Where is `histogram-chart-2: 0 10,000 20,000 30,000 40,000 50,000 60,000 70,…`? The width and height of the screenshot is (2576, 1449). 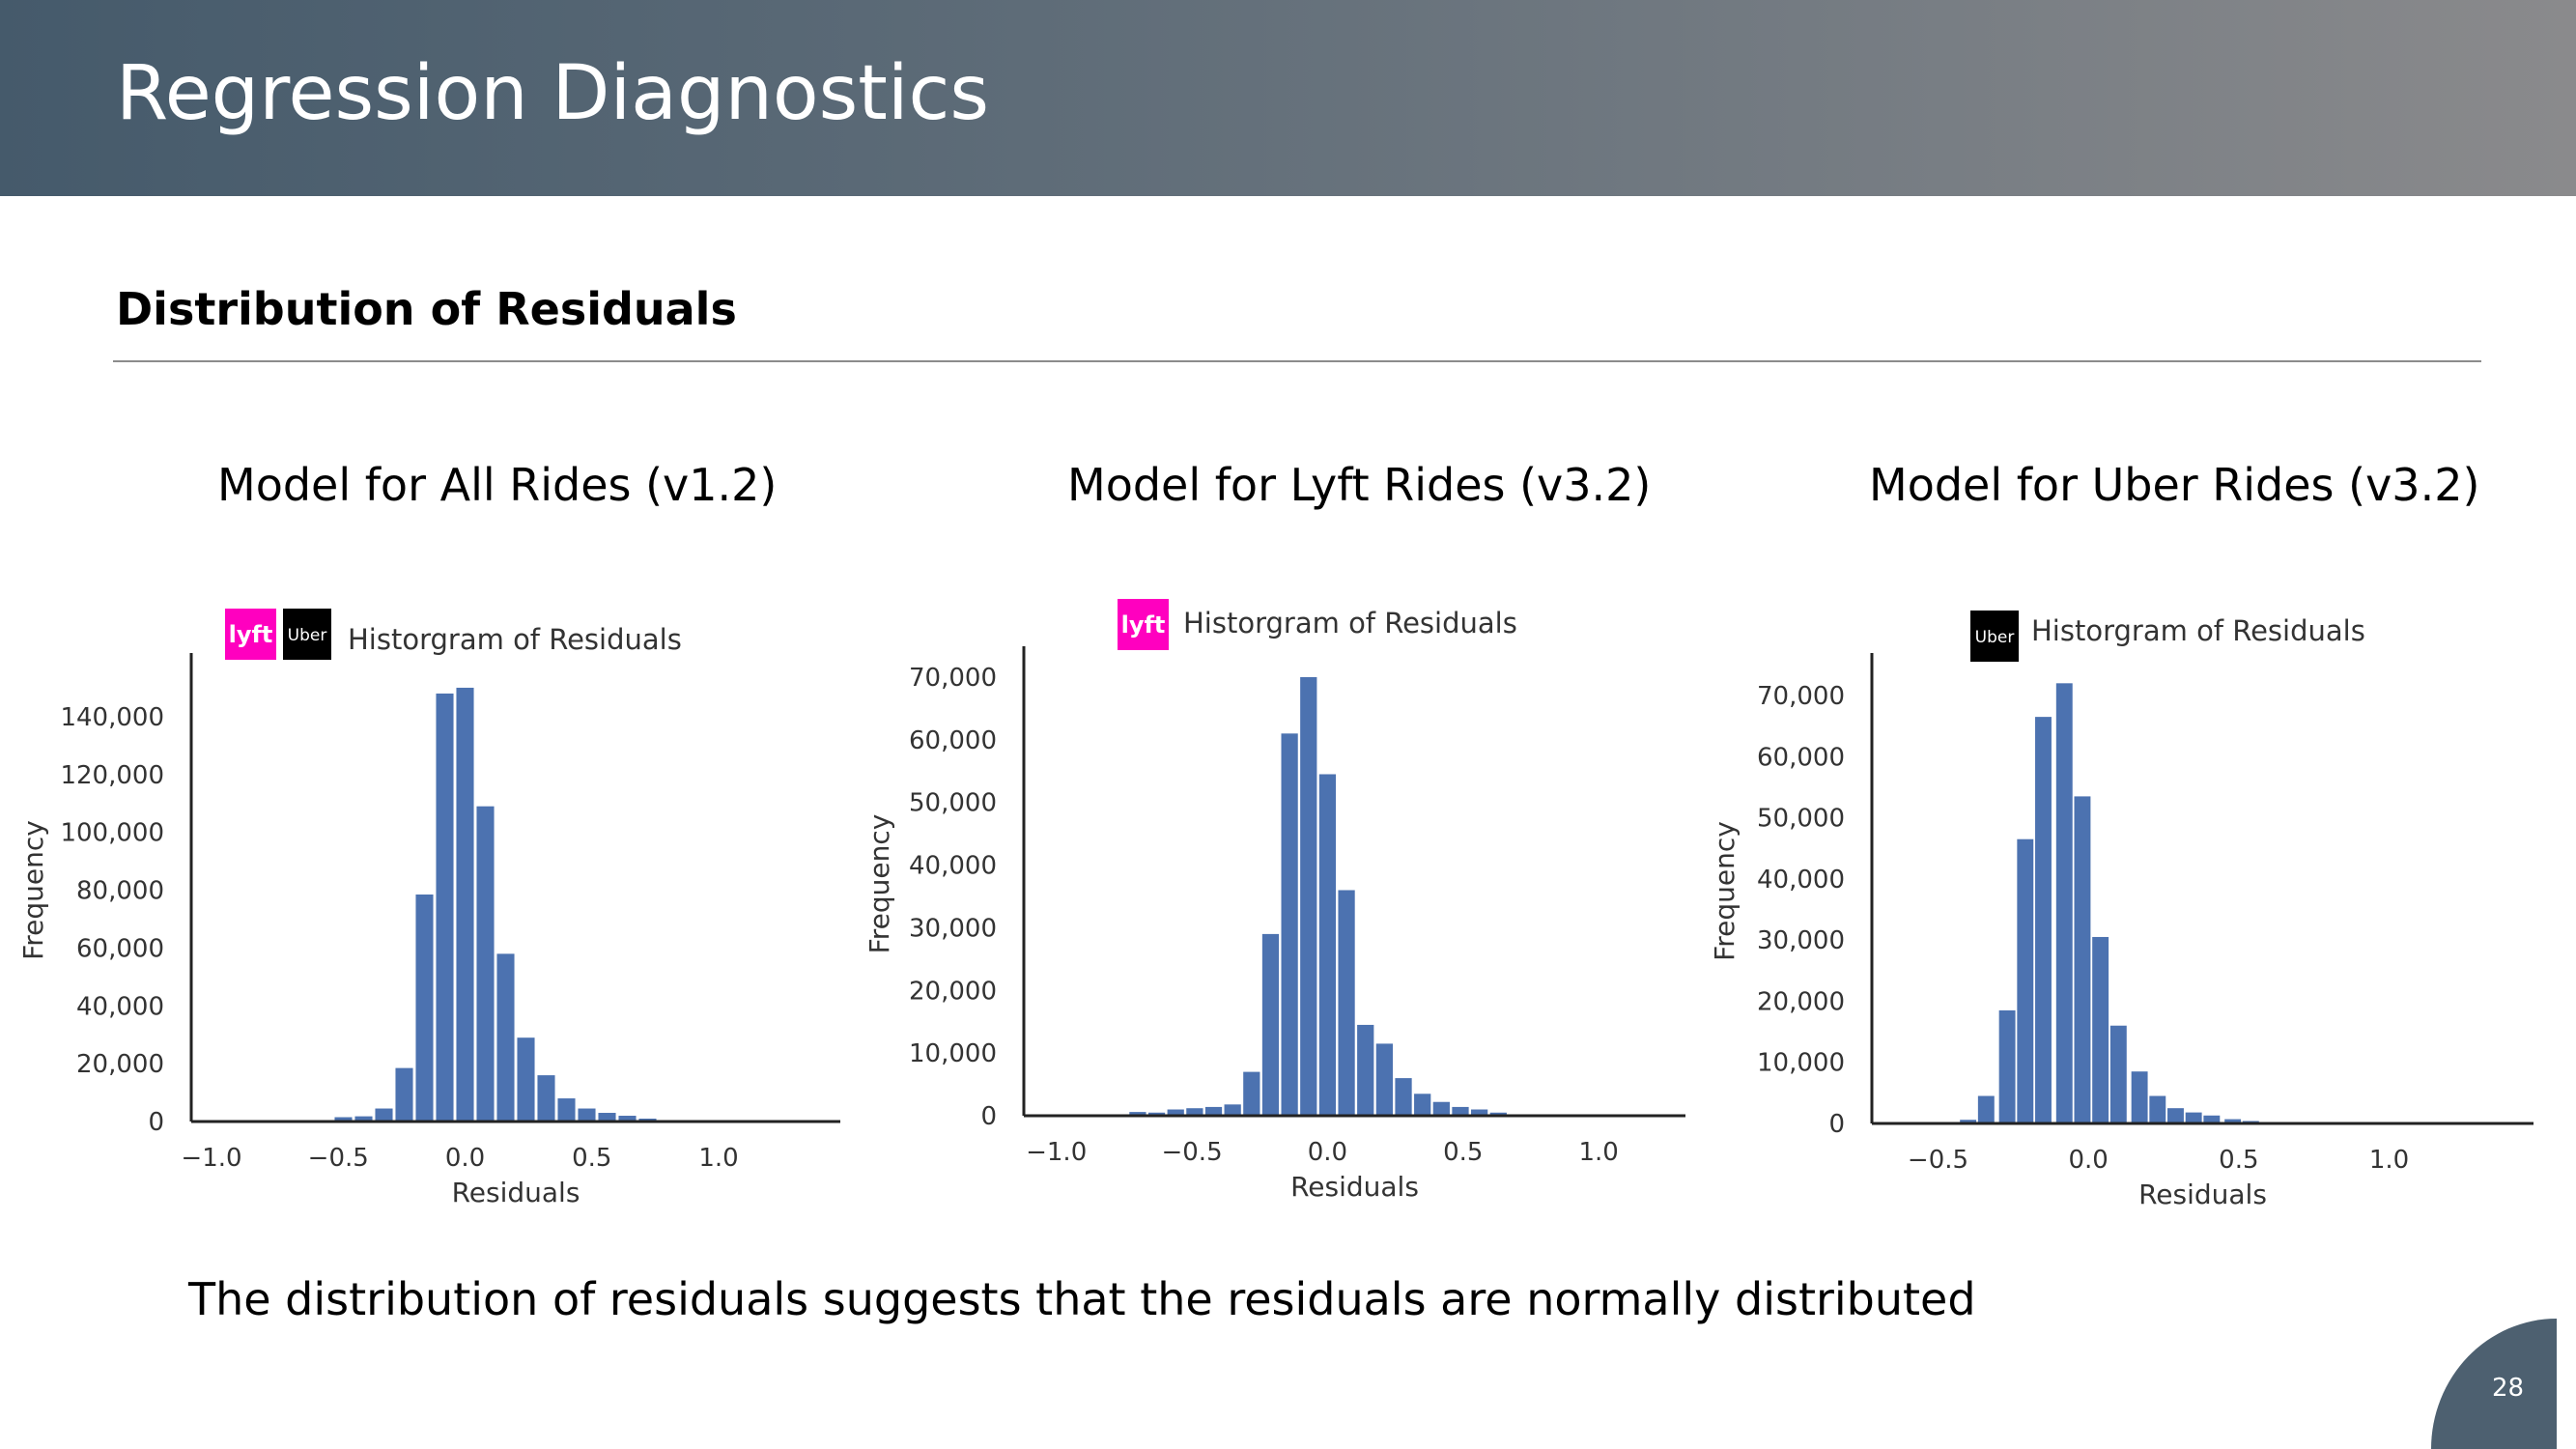
histogram-chart-2: 0 10,000 20,000 30,000 40,000 50,000 60,000 70,… is located at coordinates (1274, 901).